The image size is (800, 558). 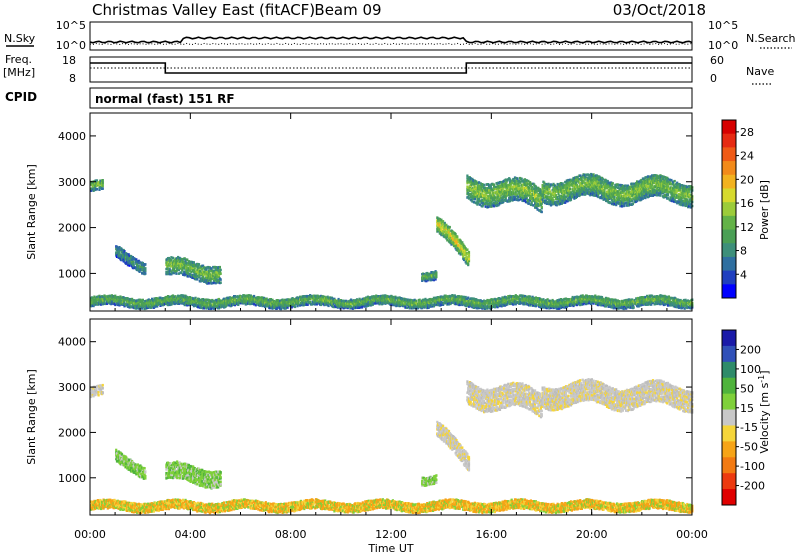 What do you see at coordinates (391, 69) in the screenshot?
I see `frequency-strip-frame` at bounding box center [391, 69].